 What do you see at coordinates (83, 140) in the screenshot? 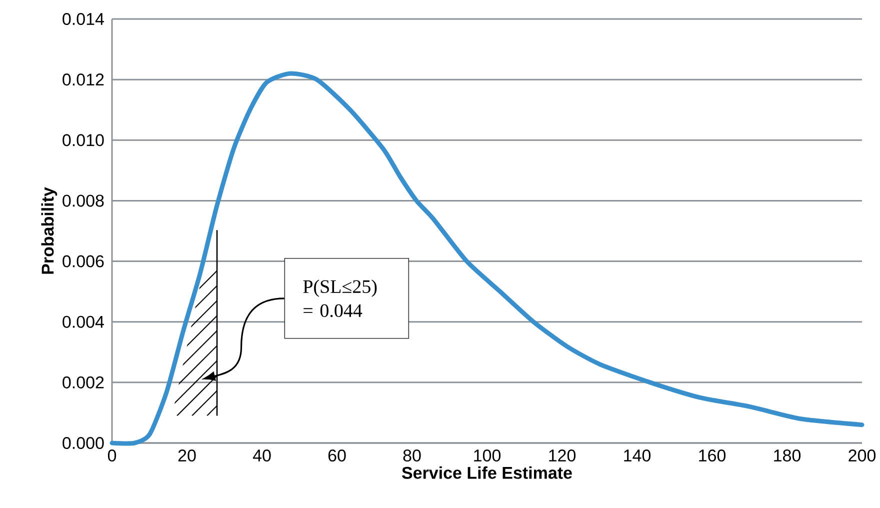
I see `y-tick-label: 0.010` at bounding box center [83, 140].